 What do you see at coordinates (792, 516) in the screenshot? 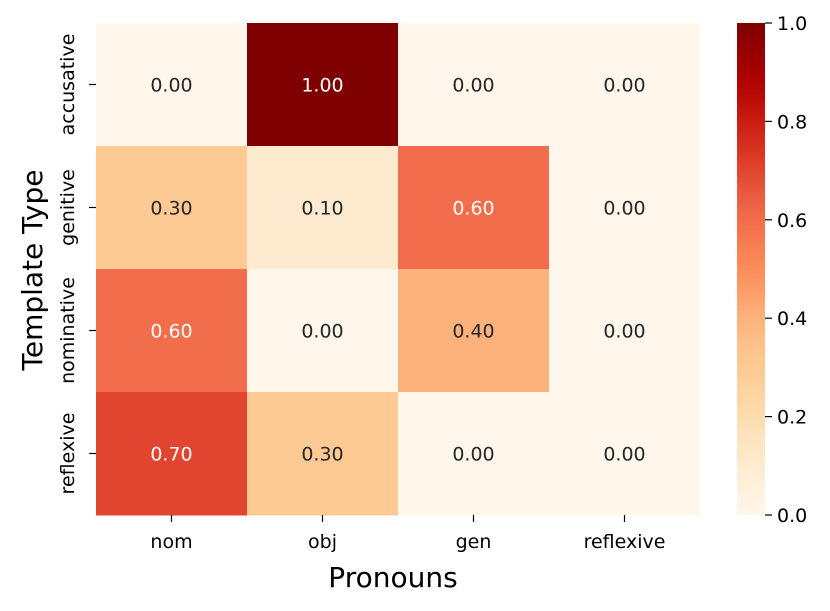
I see `colorbar-tick-label: 0.0` at bounding box center [792, 516].